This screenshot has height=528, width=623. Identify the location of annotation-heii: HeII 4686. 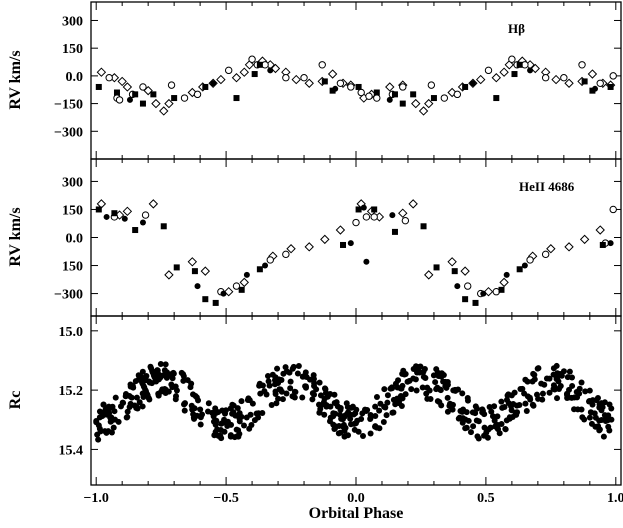
(547, 186).